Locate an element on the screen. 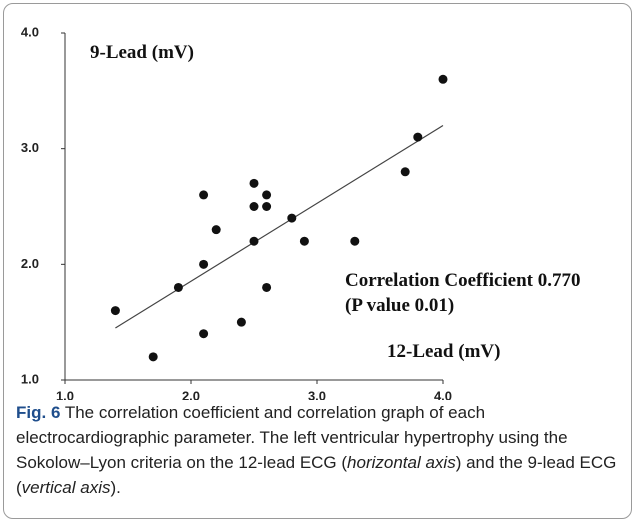 Image resolution: width=637 pixels, height=524 pixels. x-tick-label: 2.0 is located at coordinates (191, 394).